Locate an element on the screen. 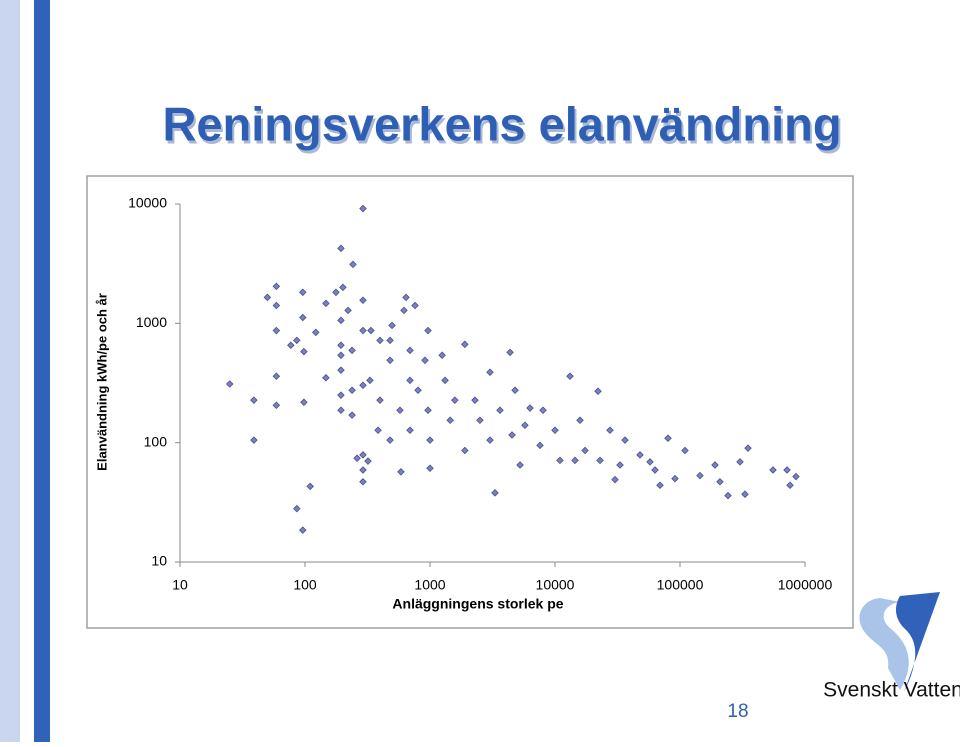  y-tick-label: 10000 is located at coordinates (147, 203).